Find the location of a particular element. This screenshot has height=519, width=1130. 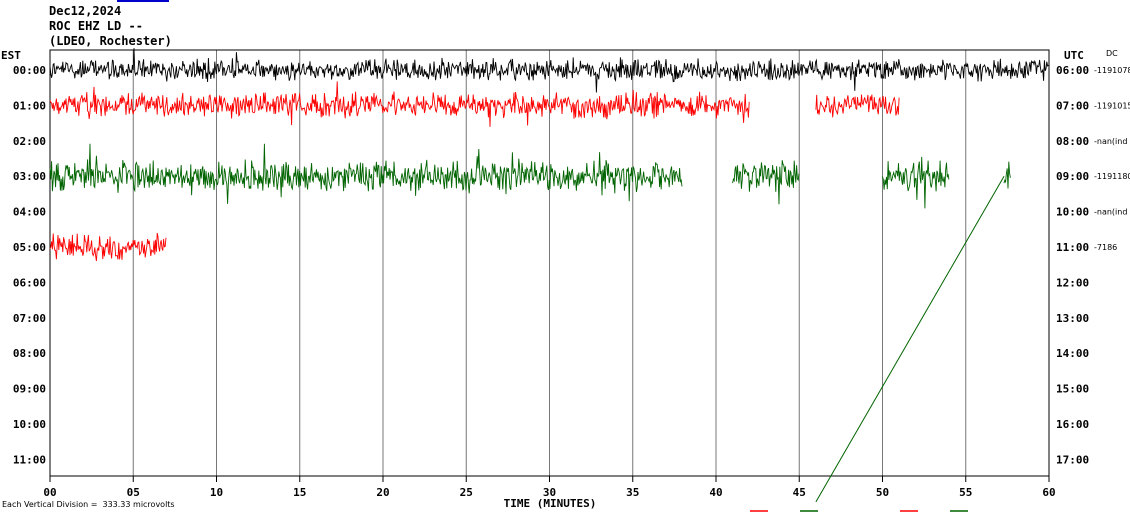

est-hour-label: 02:00 is located at coordinates (29, 141).